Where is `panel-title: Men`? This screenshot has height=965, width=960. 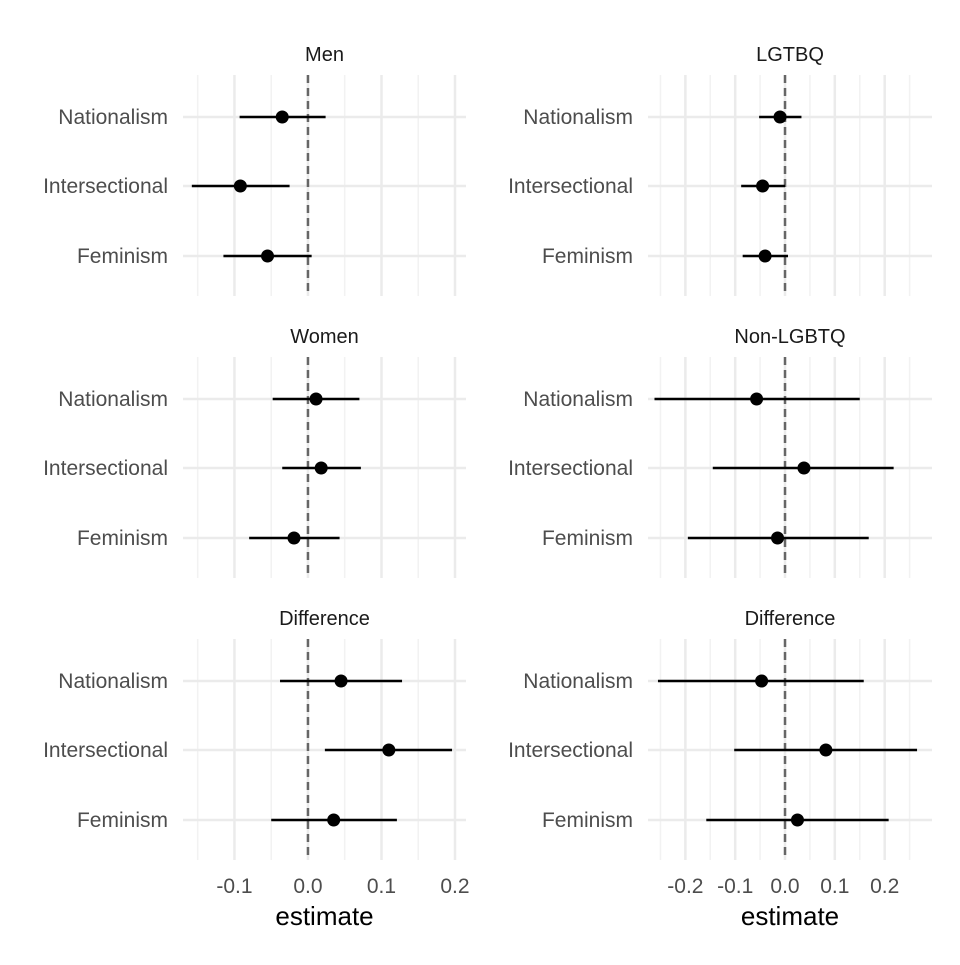 panel-title: Men is located at coordinates (324, 55).